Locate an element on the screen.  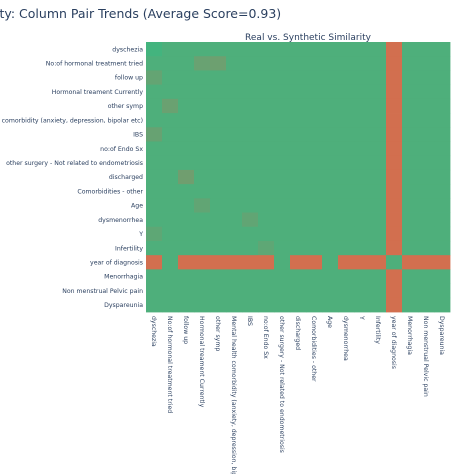
x-tick-label: discharged is located at coordinates (297, 333).